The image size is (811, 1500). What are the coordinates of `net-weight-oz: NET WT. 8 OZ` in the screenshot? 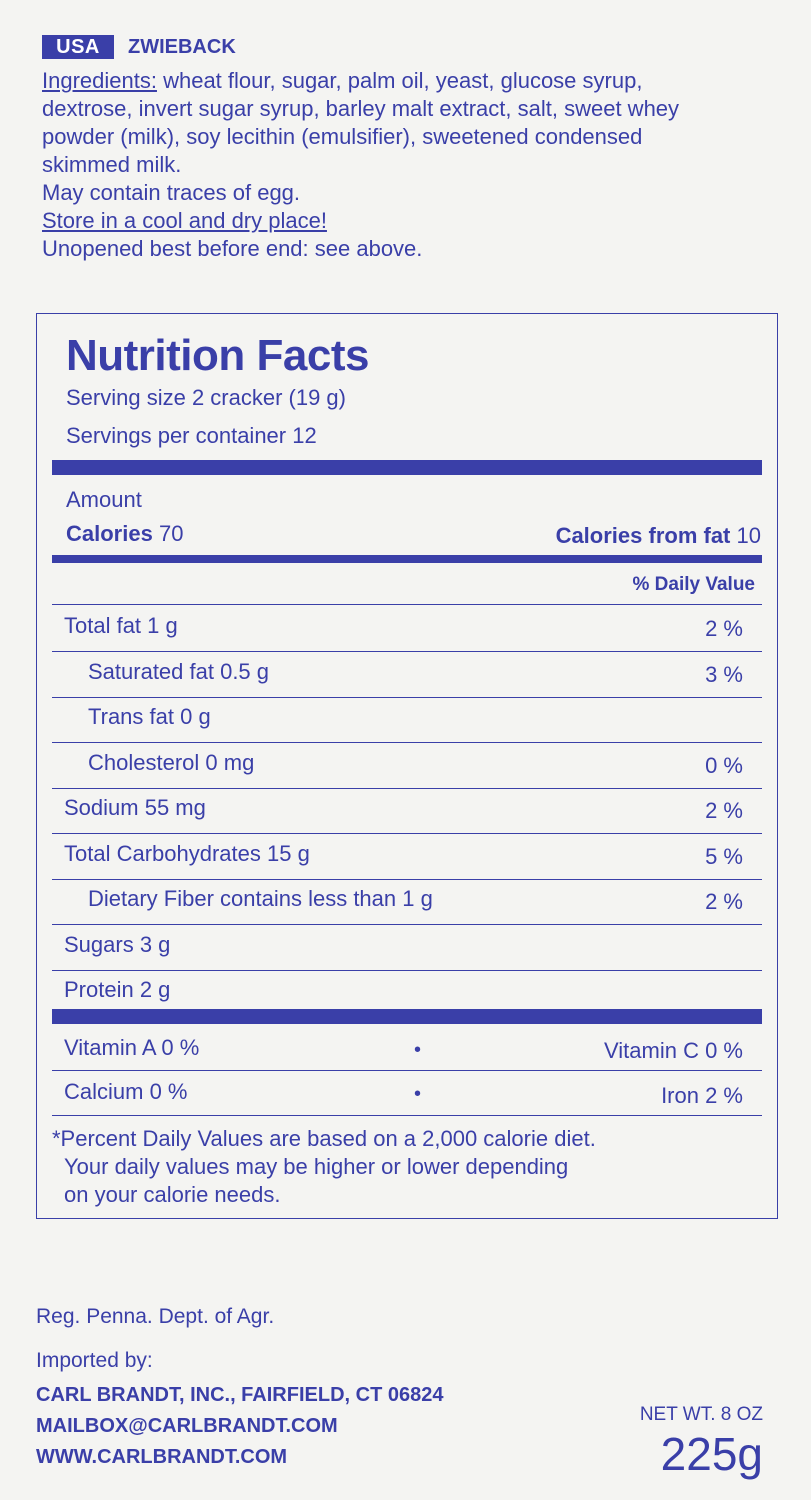 It's located at (701, 1414).